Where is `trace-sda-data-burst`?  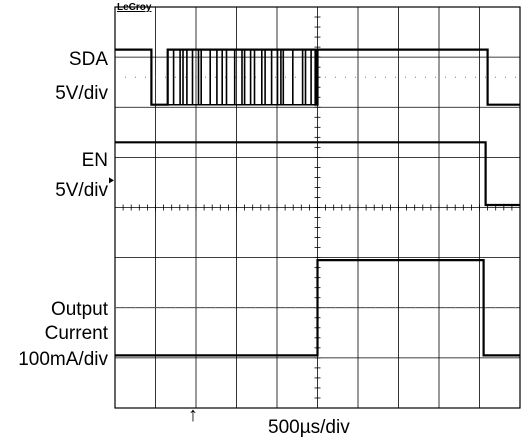
trace-sda-data-burst is located at coordinates (242, 77).